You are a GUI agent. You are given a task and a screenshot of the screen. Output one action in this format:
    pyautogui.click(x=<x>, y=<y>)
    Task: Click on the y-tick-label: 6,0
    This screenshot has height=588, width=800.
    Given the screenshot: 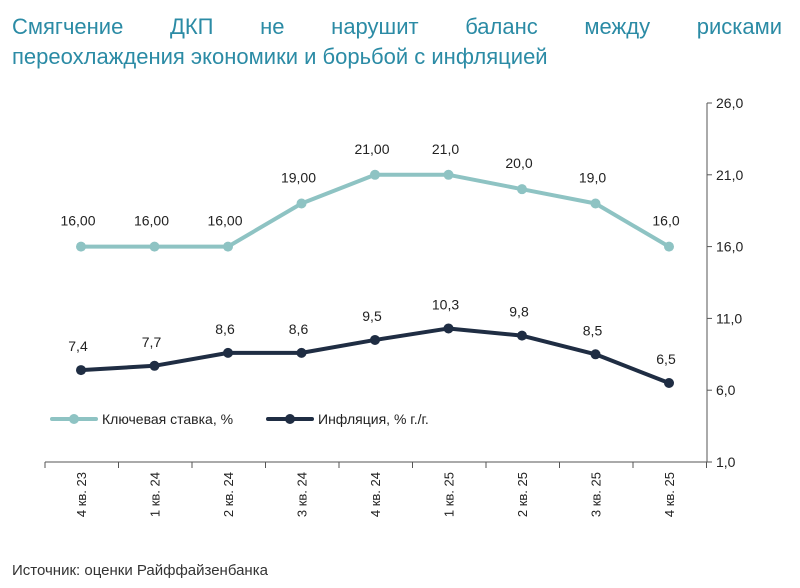 What is the action you would take?
    pyautogui.click(x=726, y=390)
    